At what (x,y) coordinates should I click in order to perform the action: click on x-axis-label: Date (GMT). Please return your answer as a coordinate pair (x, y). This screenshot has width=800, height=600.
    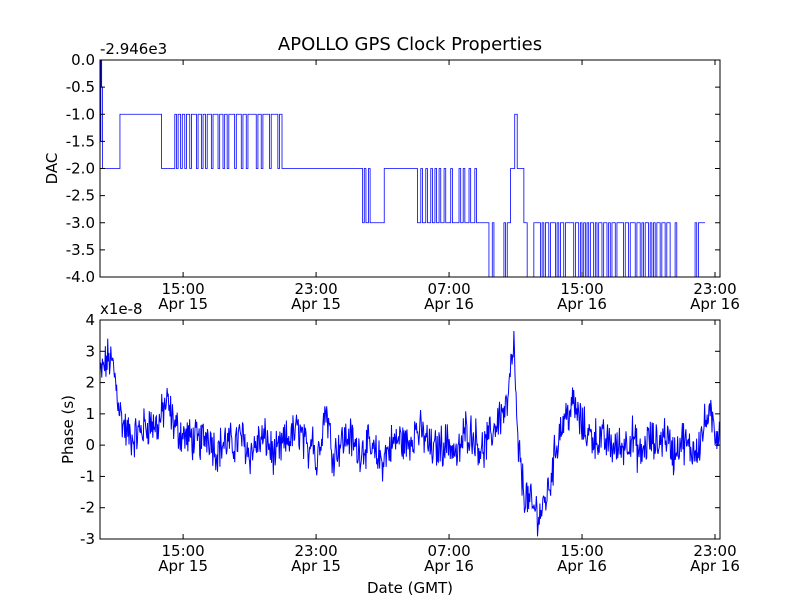
    Looking at the image, I should click on (410, 588).